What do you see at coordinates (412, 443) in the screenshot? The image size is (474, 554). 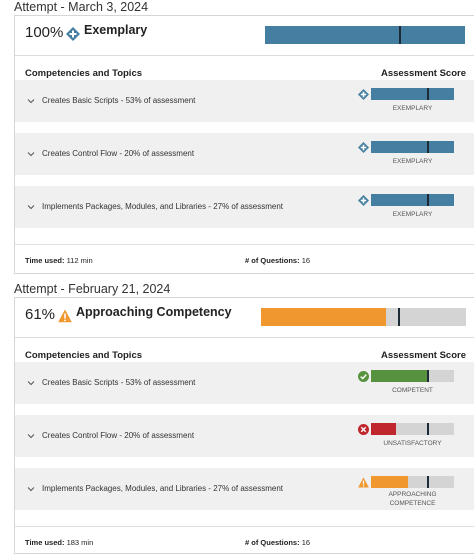 I see `topic-score-label: UNSATISFACTORY` at bounding box center [412, 443].